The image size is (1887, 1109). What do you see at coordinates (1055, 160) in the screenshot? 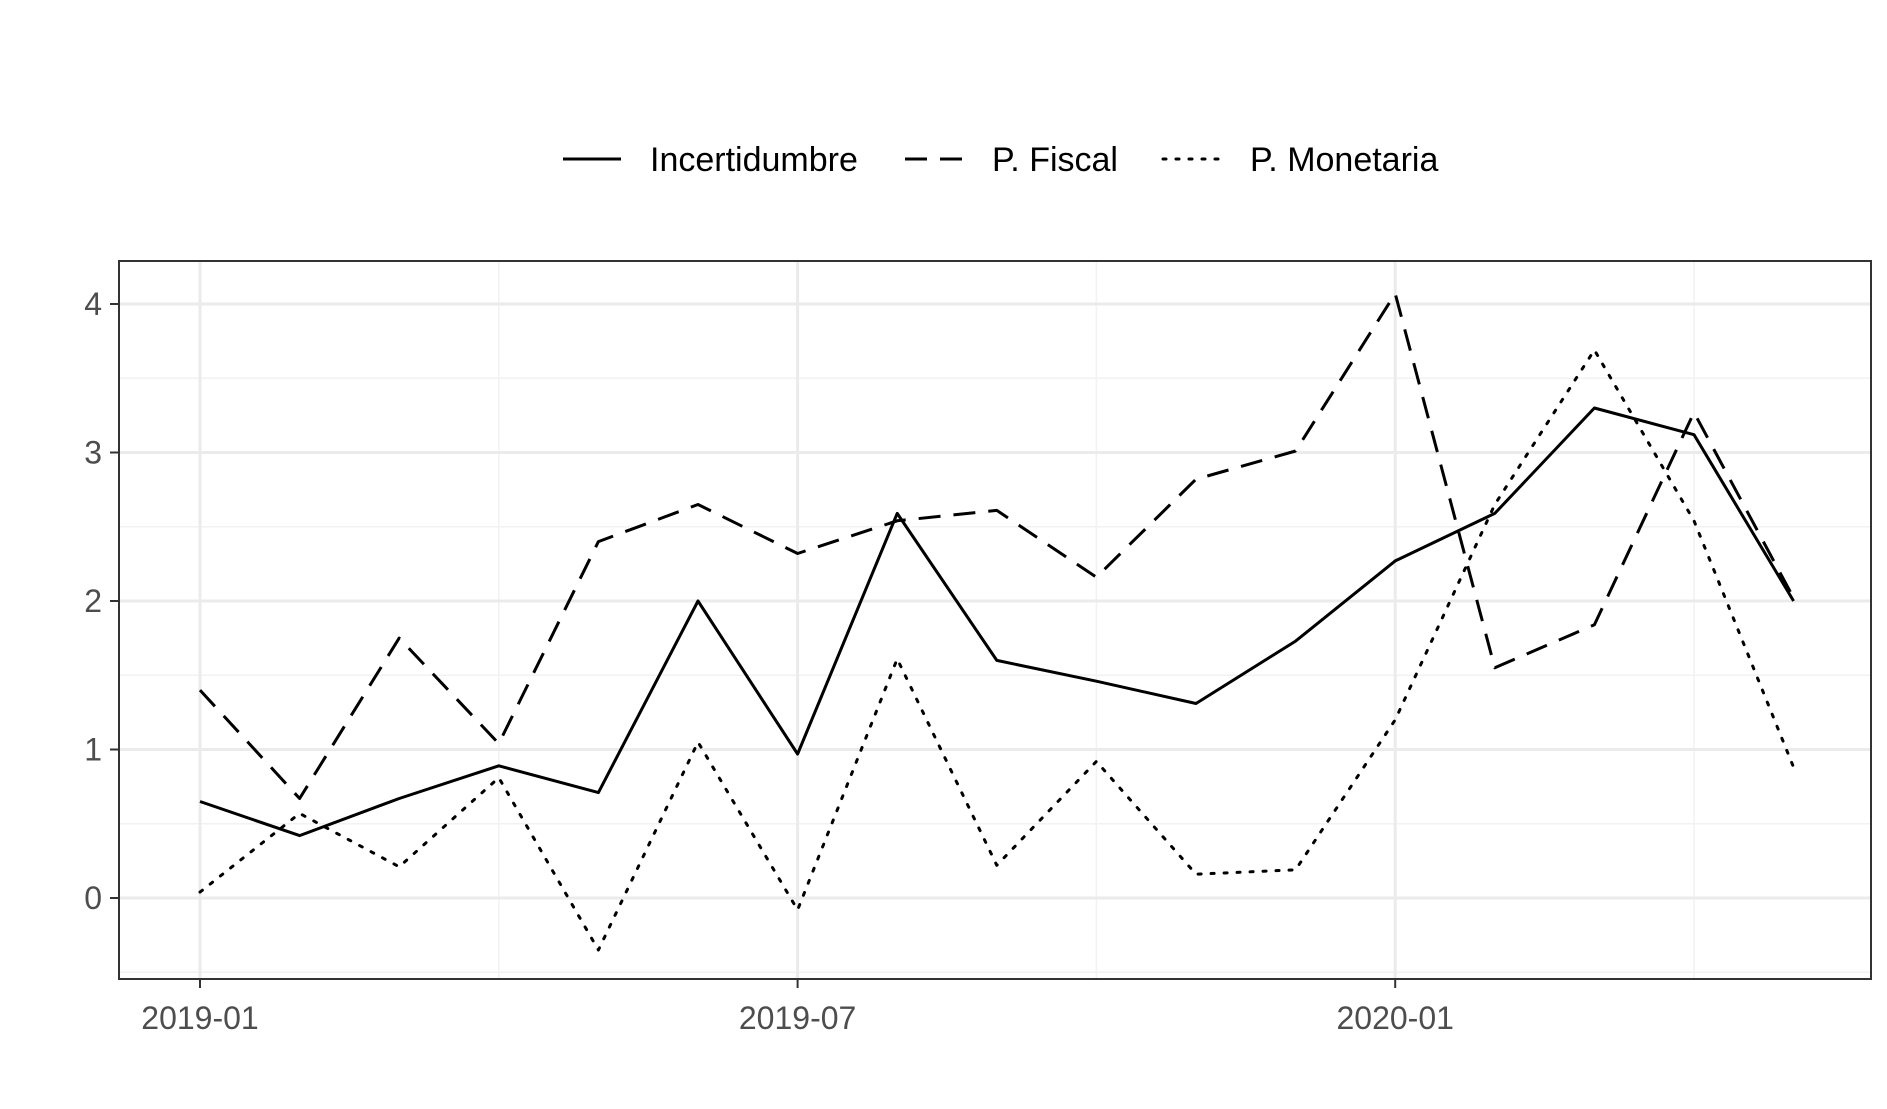
I see `legend-label-2: P. Fiscal` at bounding box center [1055, 160].